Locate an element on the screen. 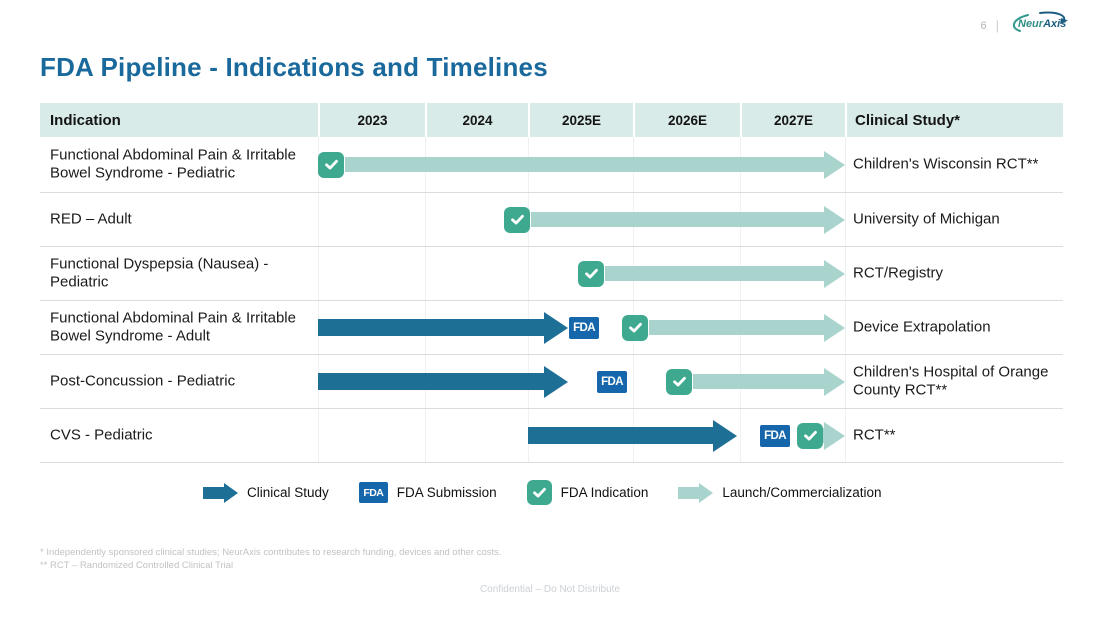 Image resolution: width=1100 pixels, height=619 pixels. header-cell-indication: Indication is located at coordinates (179, 120).